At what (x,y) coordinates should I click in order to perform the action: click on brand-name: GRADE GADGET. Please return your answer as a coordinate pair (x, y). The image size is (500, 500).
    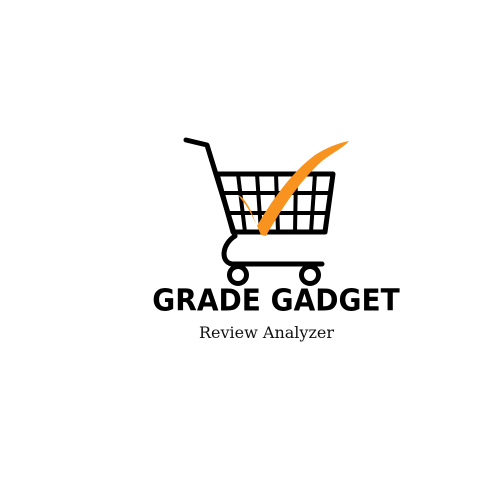
    Looking at the image, I should click on (276, 300).